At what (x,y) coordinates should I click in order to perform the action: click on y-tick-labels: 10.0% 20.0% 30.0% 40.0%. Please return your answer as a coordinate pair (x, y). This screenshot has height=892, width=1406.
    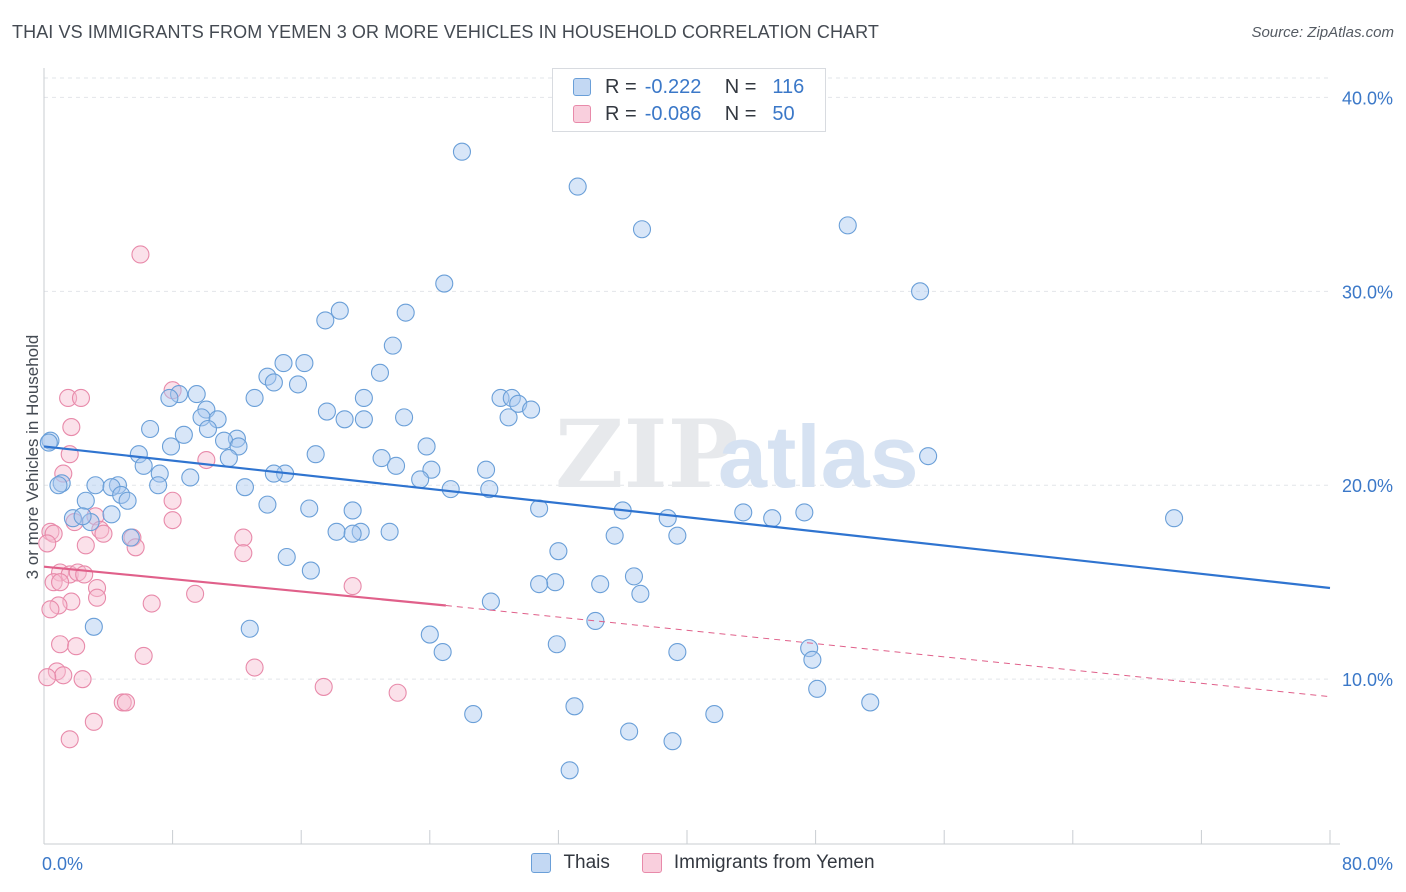
    Looking at the image, I should click on (1367, 389).